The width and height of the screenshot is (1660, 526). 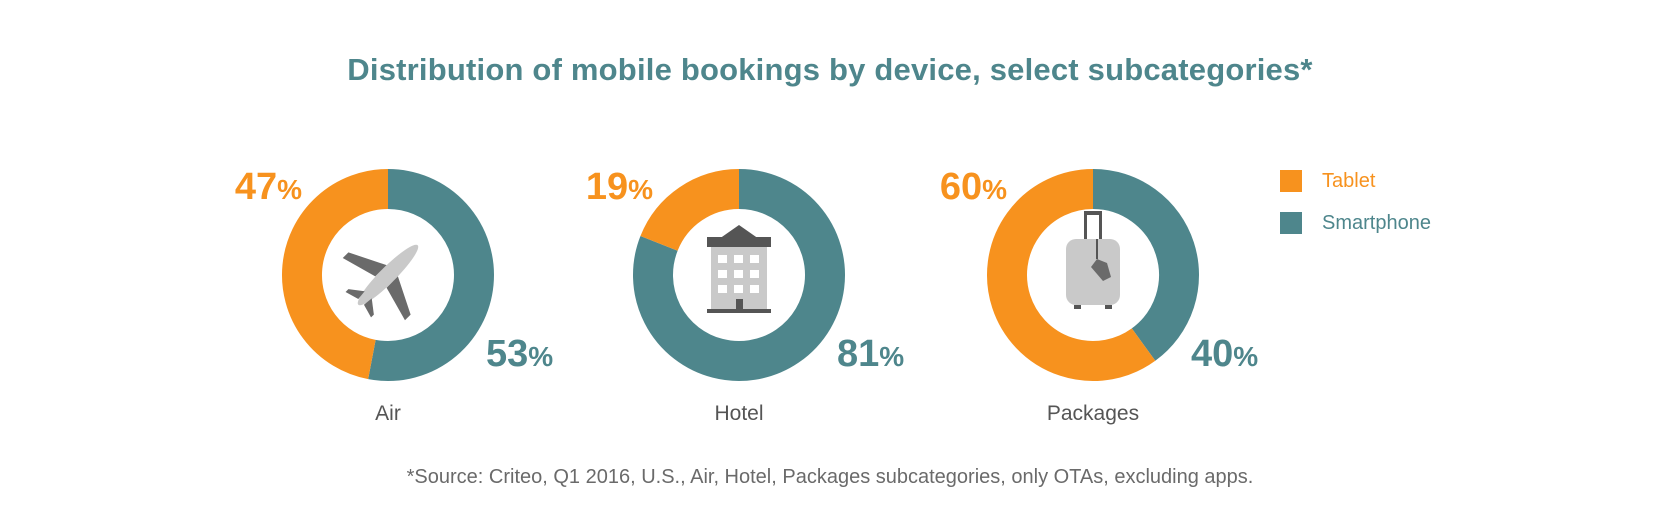 What do you see at coordinates (1291, 223) in the screenshot?
I see `legend-swatch-smartphone` at bounding box center [1291, 223].